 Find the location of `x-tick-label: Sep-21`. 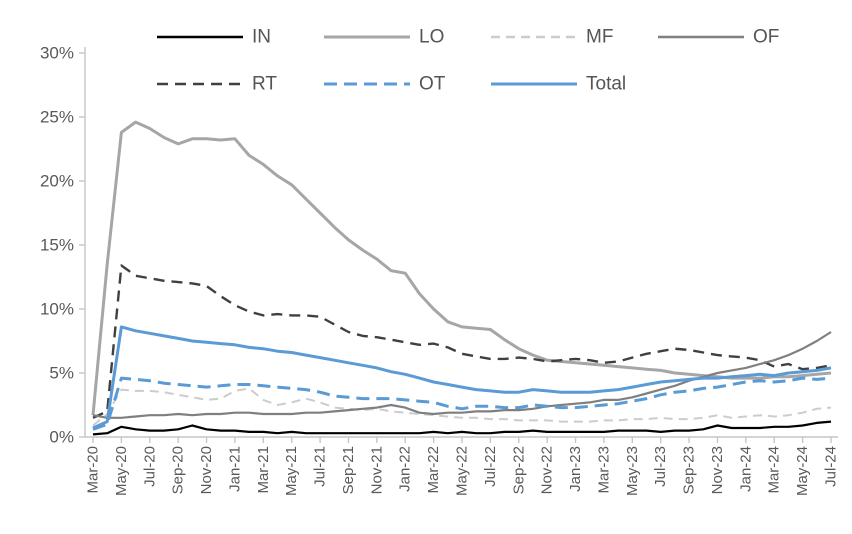

x-tick-label: Sep-21 is located at coordinates (348, 470).